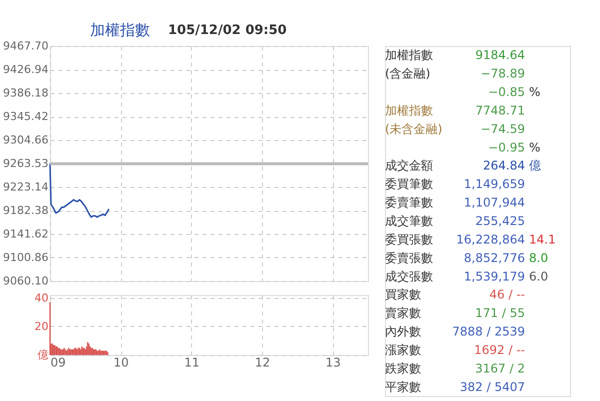 Image resolution: width=600 pixels, height=401 pixels. Describe the element at coordinates (403, 387) in the screenshot. I see `text: 平家數` at that location.